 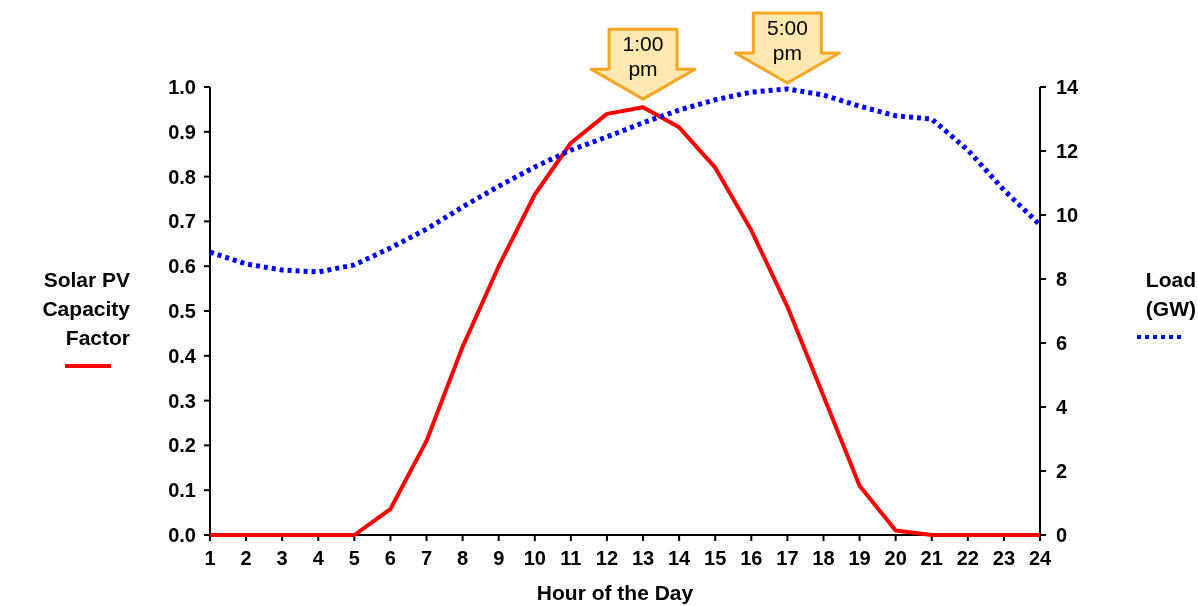 I want to click on annotation: 1:00 pm, so click(x=643, y=56).